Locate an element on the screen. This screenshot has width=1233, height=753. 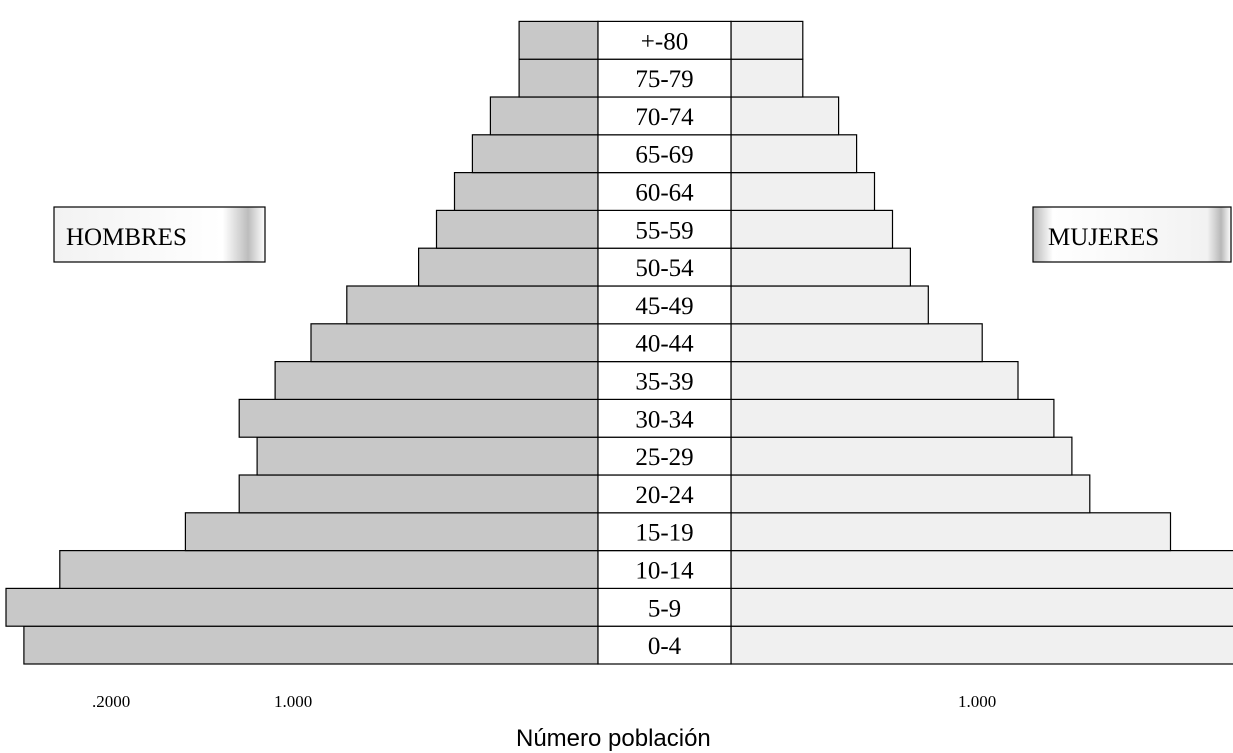
x-tick-right-0: 1.000 is located at coordinates (977, 701).